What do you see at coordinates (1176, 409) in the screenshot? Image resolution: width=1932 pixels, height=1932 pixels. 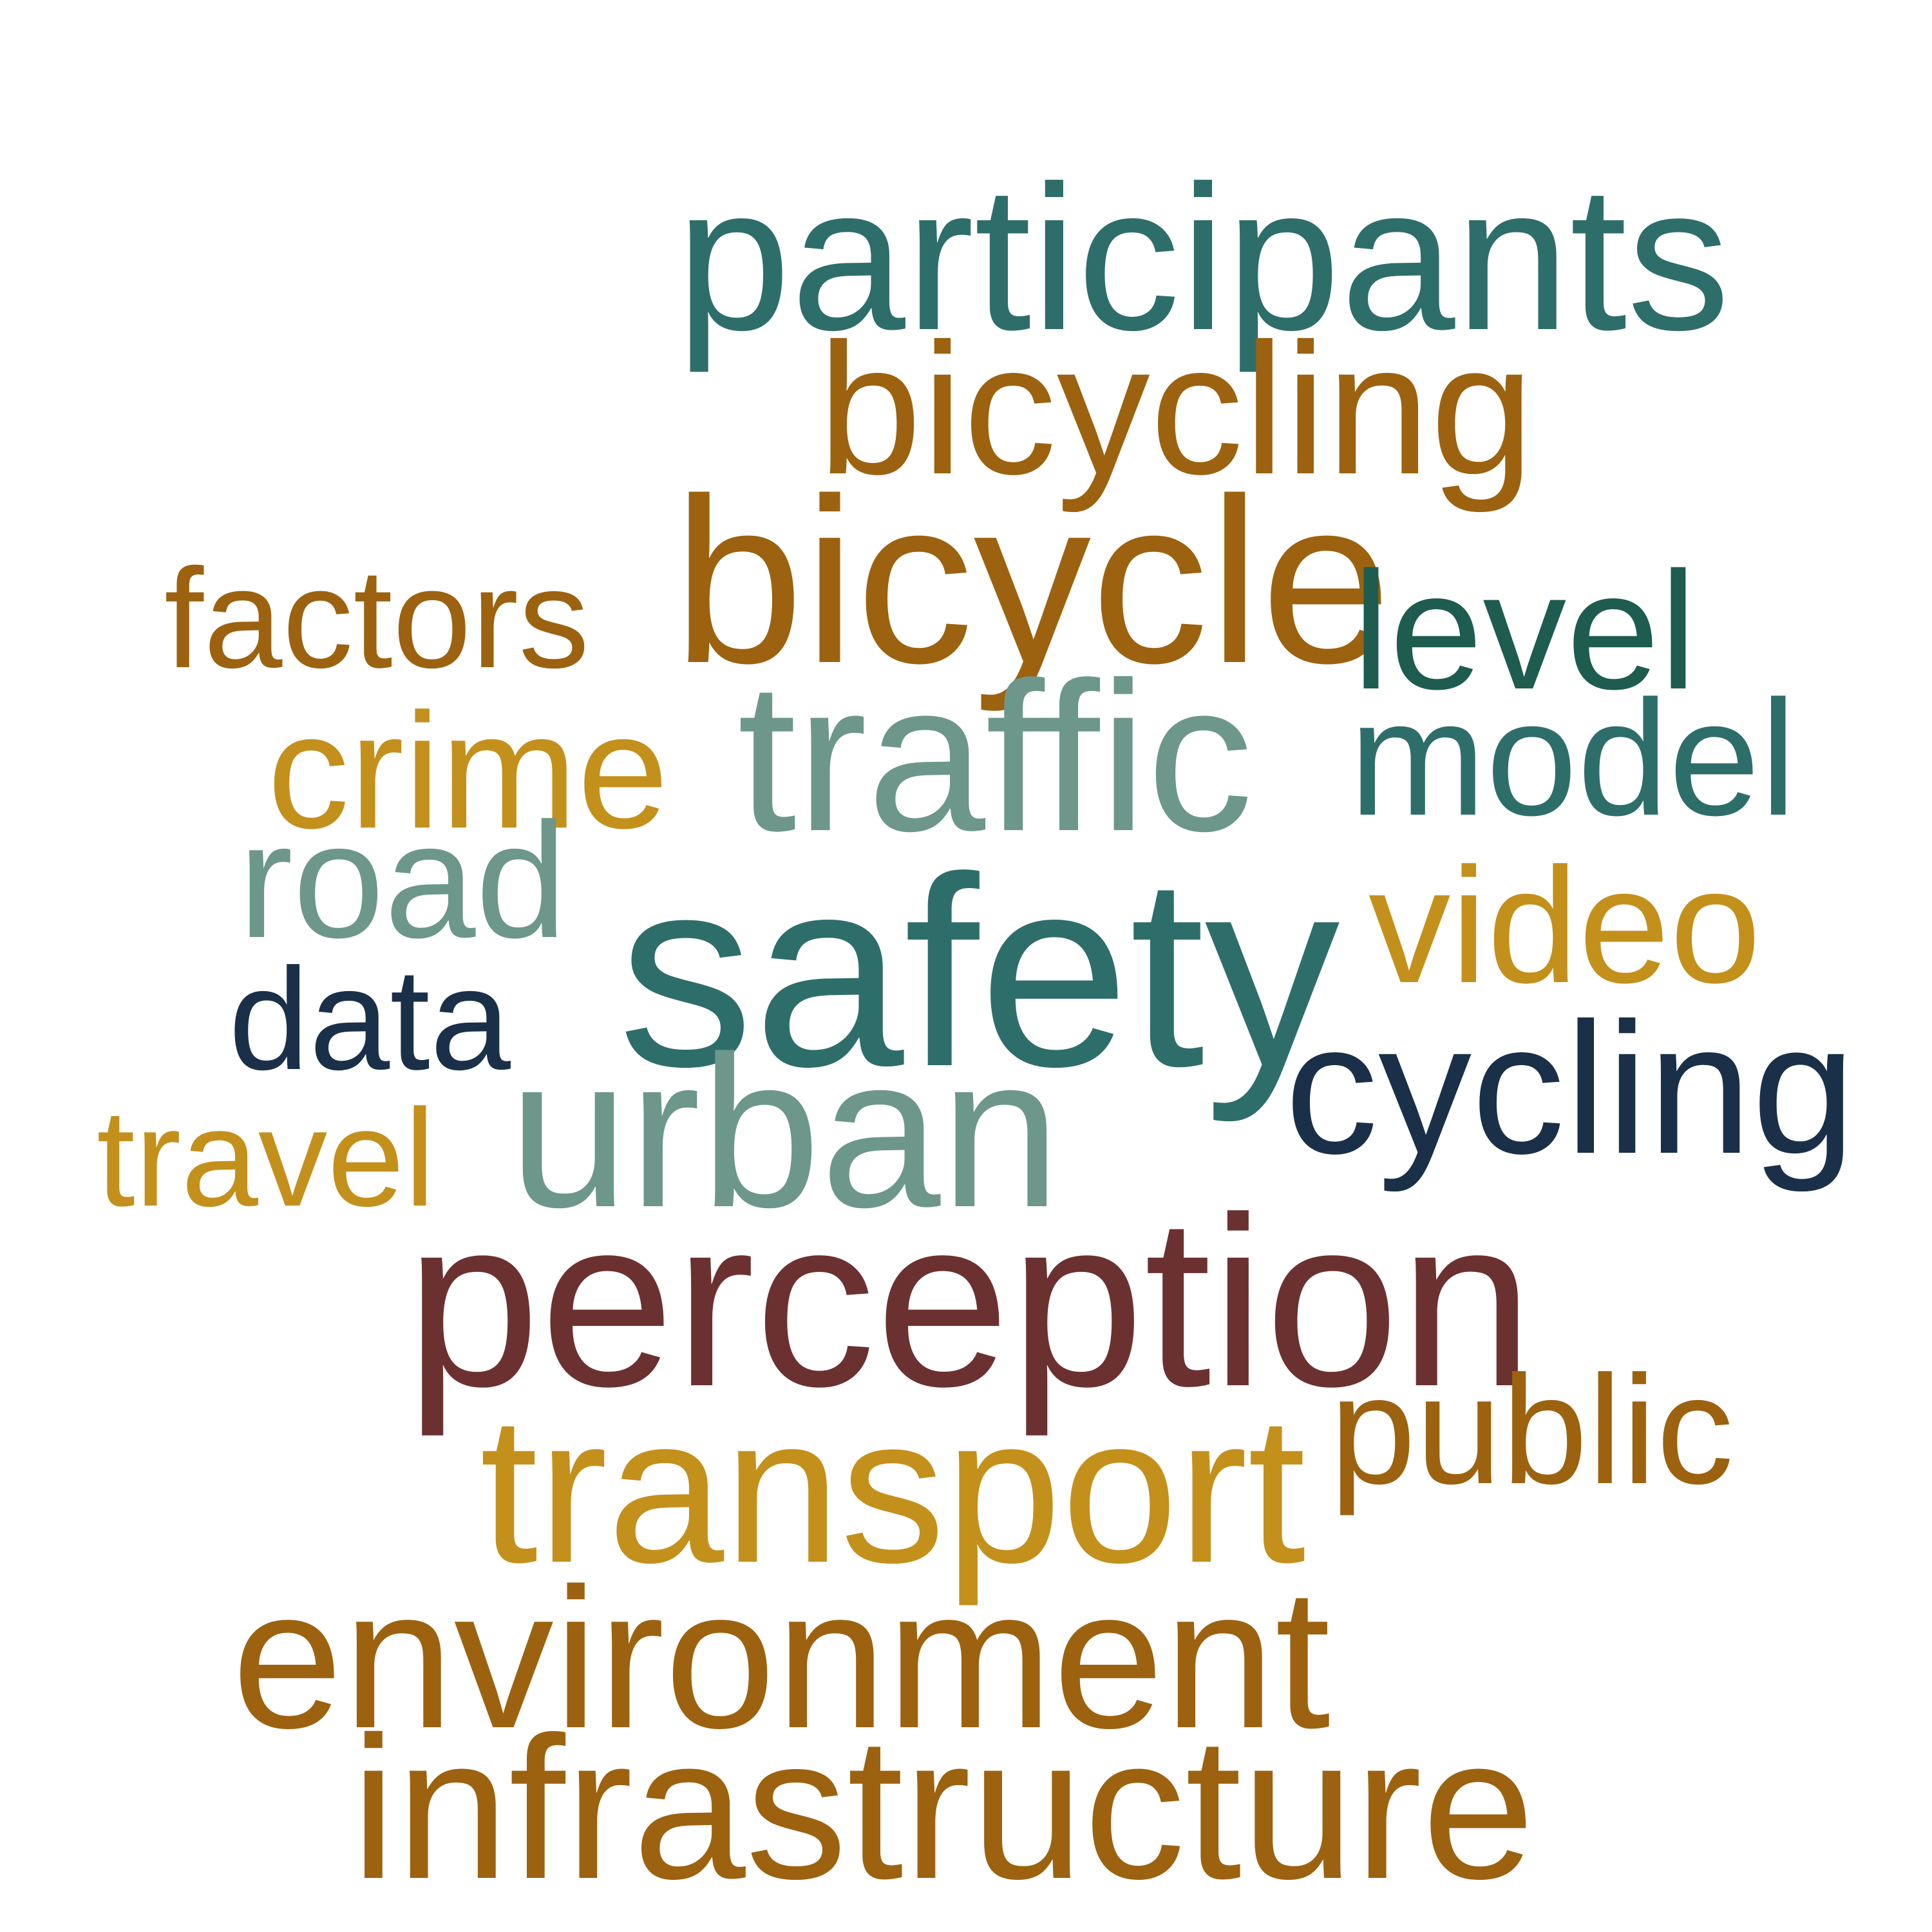 I see `word-bicycling: bicycling` at bounding box center [1176, 409].